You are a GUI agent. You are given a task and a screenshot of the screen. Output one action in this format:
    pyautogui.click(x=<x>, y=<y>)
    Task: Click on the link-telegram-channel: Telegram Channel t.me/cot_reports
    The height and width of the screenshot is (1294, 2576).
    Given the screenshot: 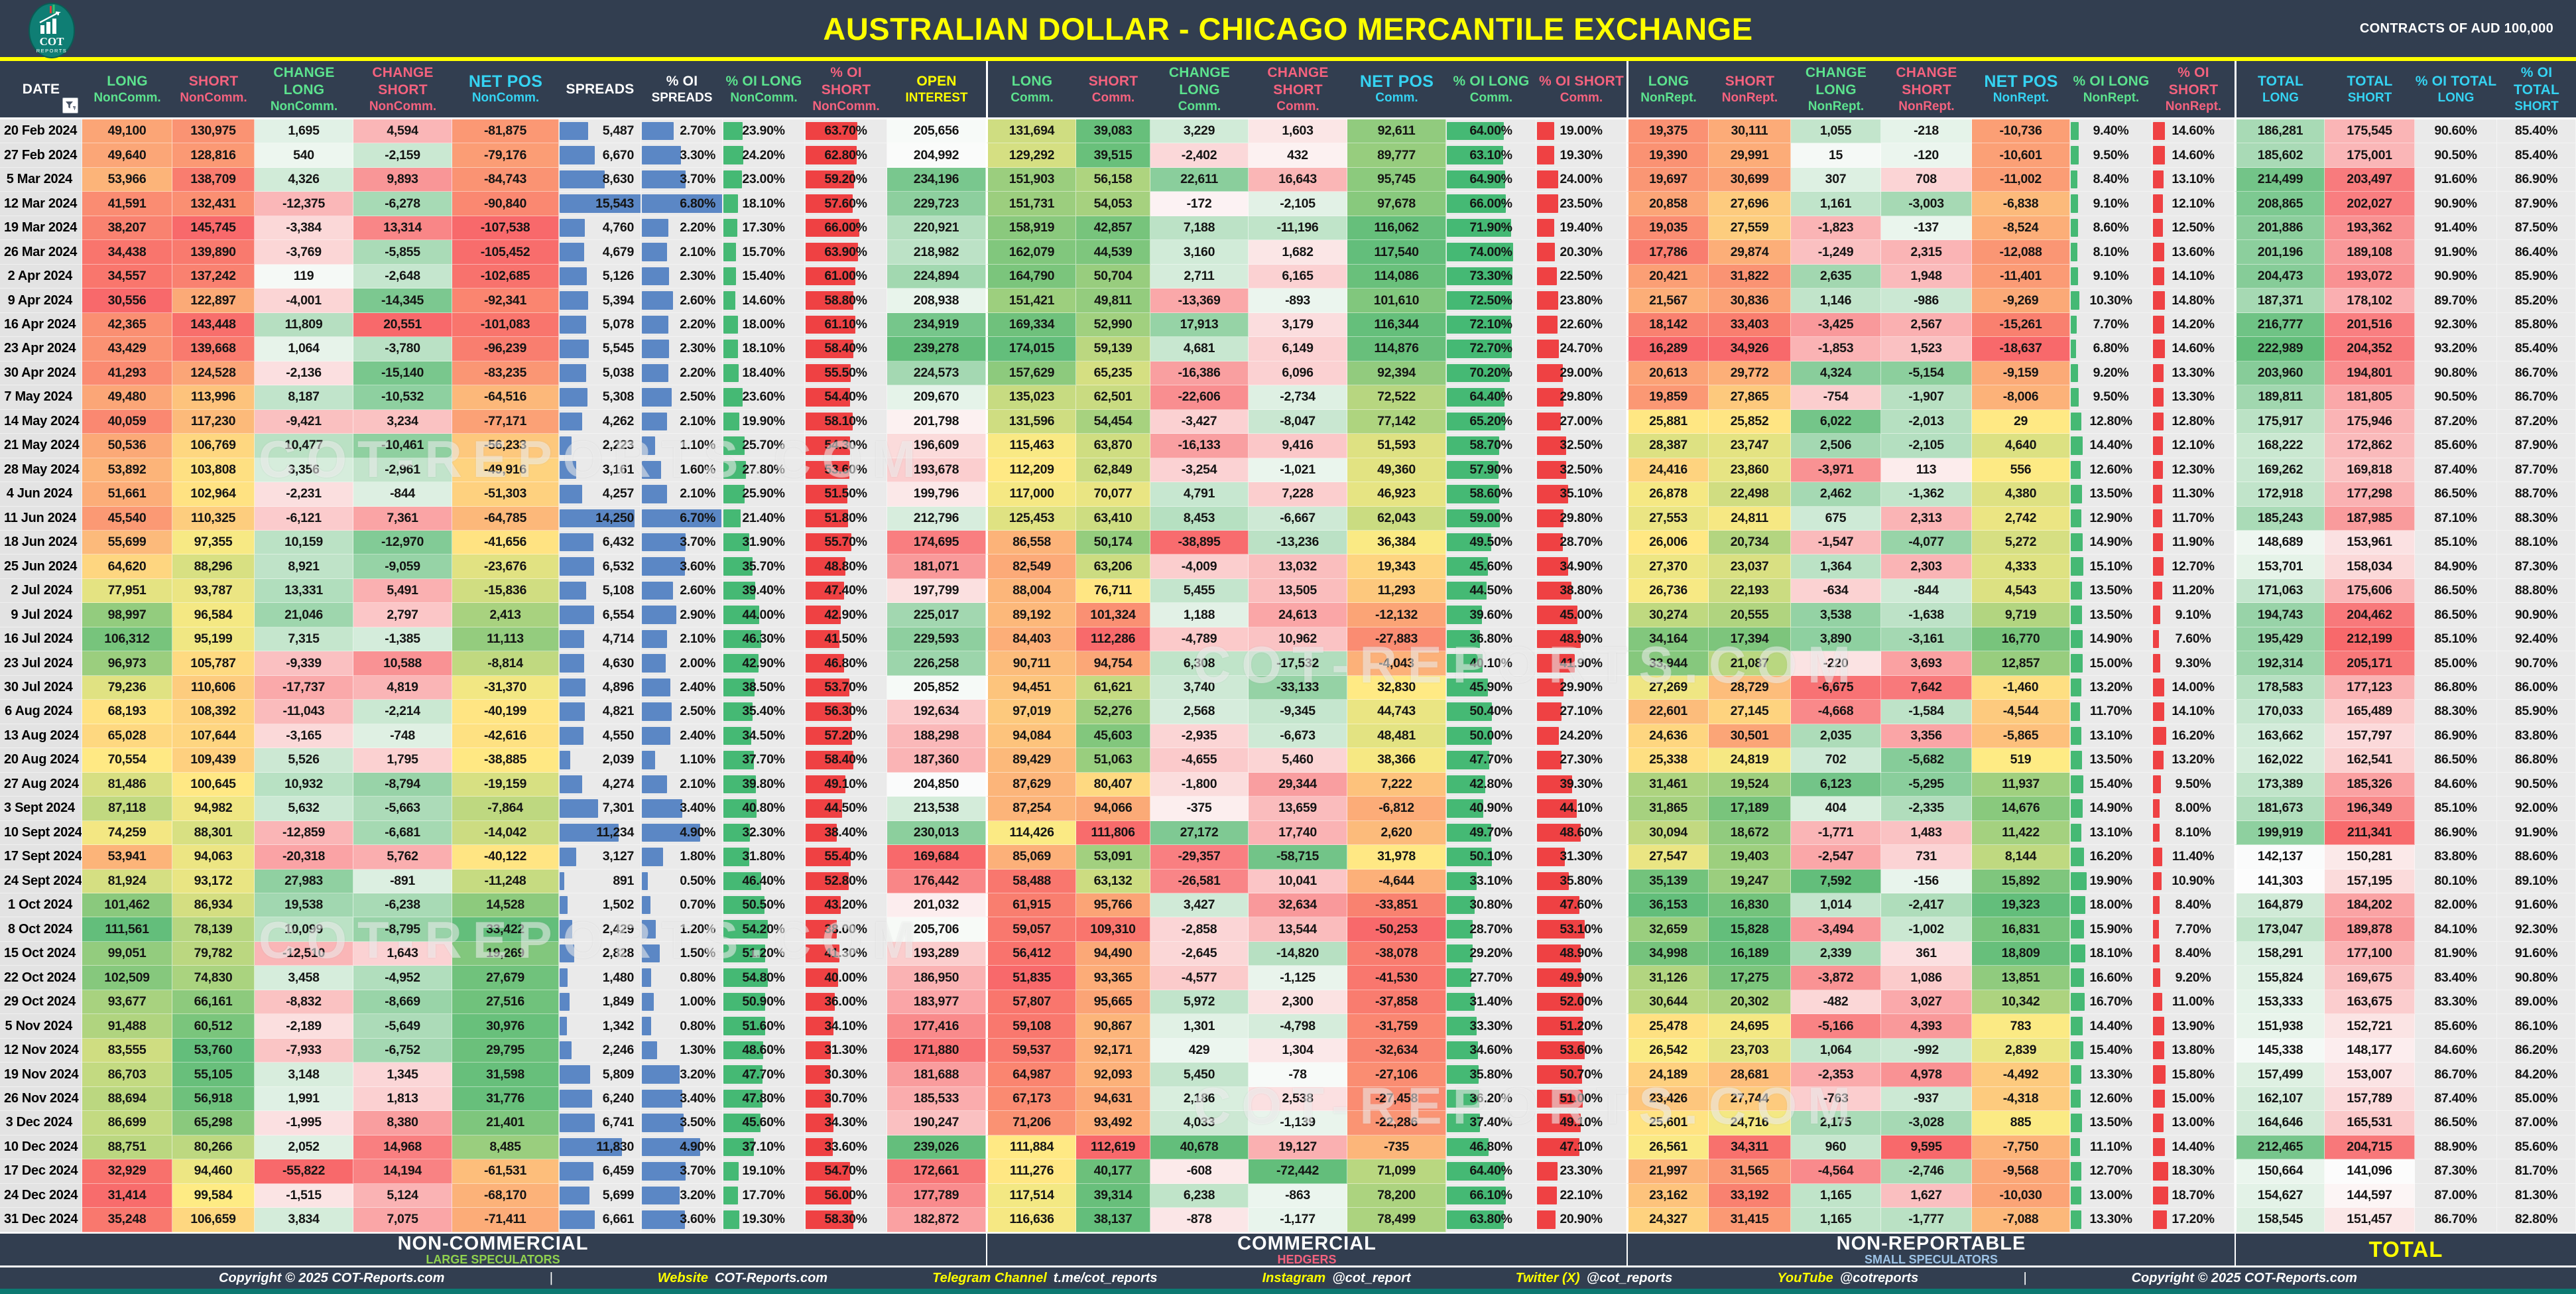 What is the action you would take?
    pyautogui.click(x=1044, y=1278)
    